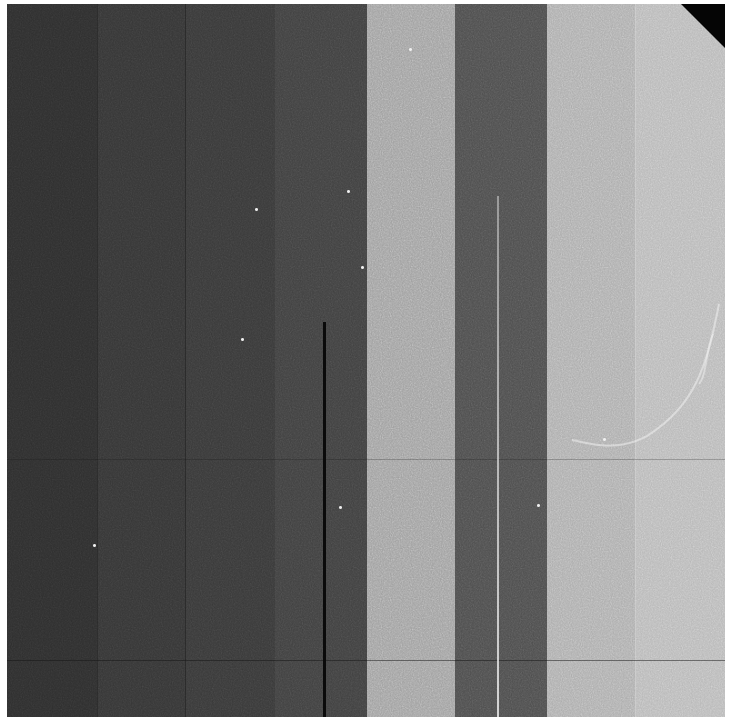 This screenshot has height=719, width=735. What do you see at coordinates (498, 456) in the screenshot?
I see `bright-column-defect` at bounding box center [498, 456].